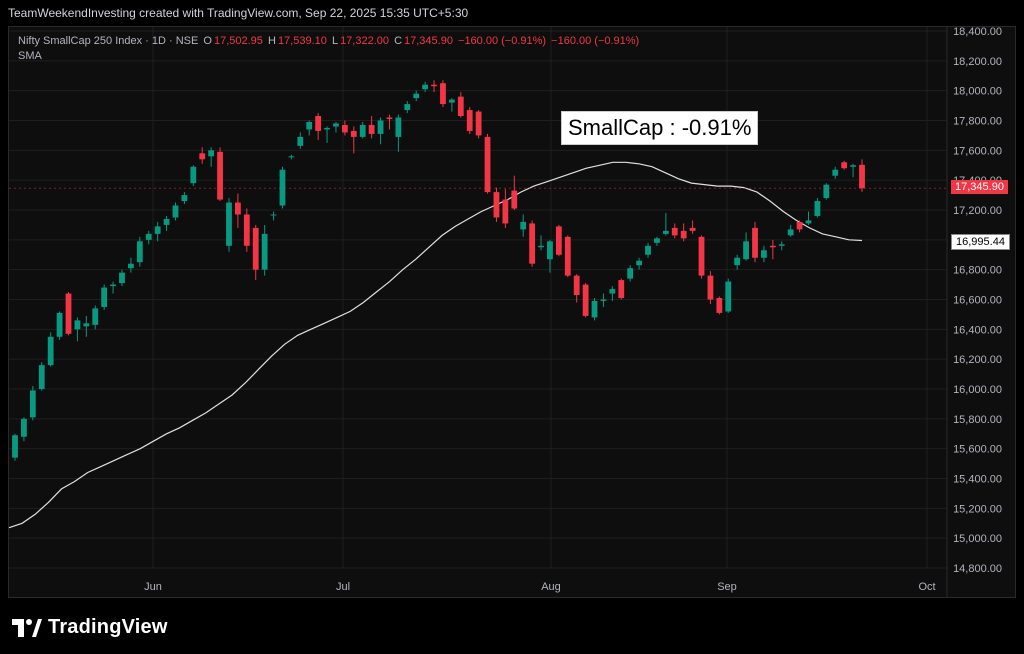 The height and width of the screenshot is (654, 1024). What do you see at coordinates (90, 627) in the screenshot?
I see `tradingview-logo: TradingView` at bounding box center [90, 627].